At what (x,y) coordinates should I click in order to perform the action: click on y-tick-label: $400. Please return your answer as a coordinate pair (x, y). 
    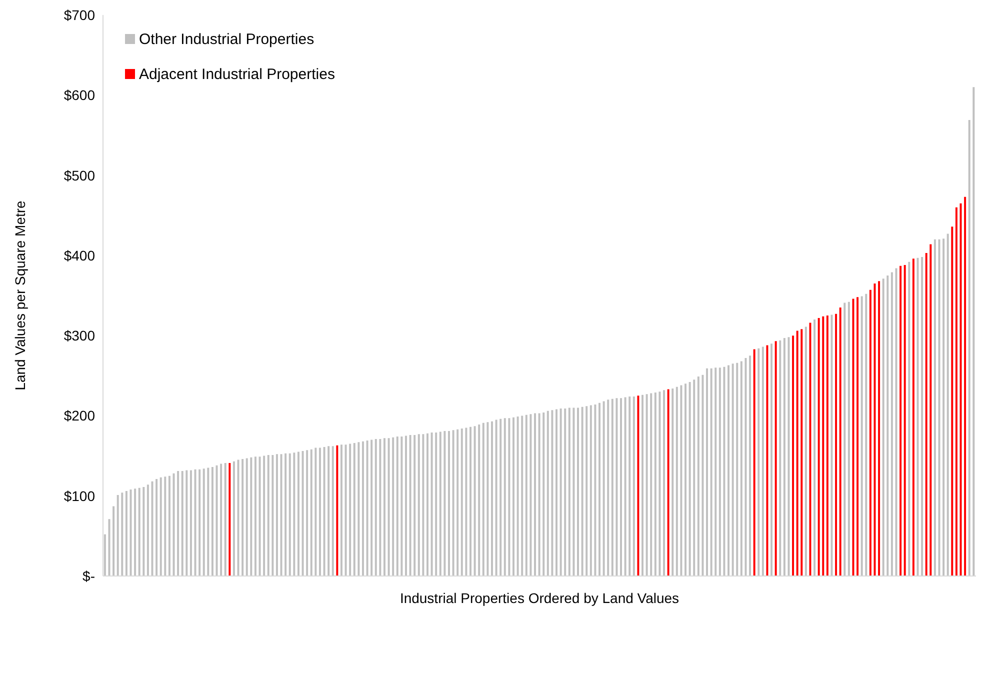
    Looking at the image, I should click on (80, 255).